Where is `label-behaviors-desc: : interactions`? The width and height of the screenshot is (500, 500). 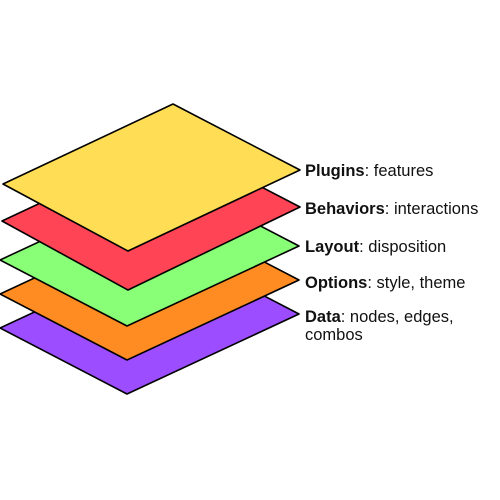 label-behaviors-desc: : interactions is located at coordinates (432, 209).